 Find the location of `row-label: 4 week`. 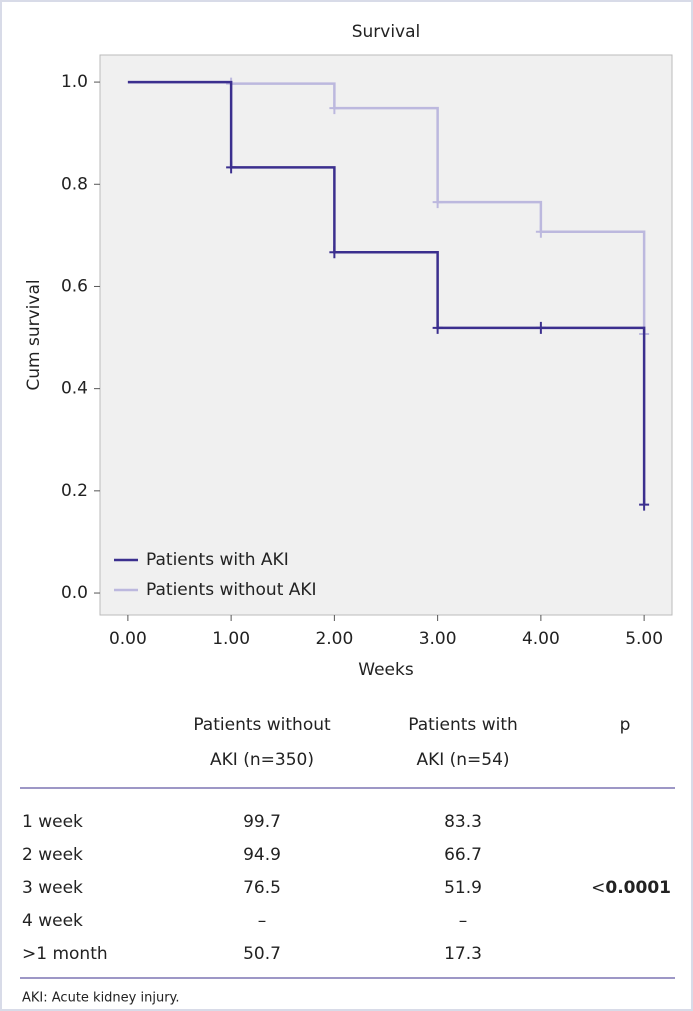

row-label: 4 week is located at coordinates (52, 921).